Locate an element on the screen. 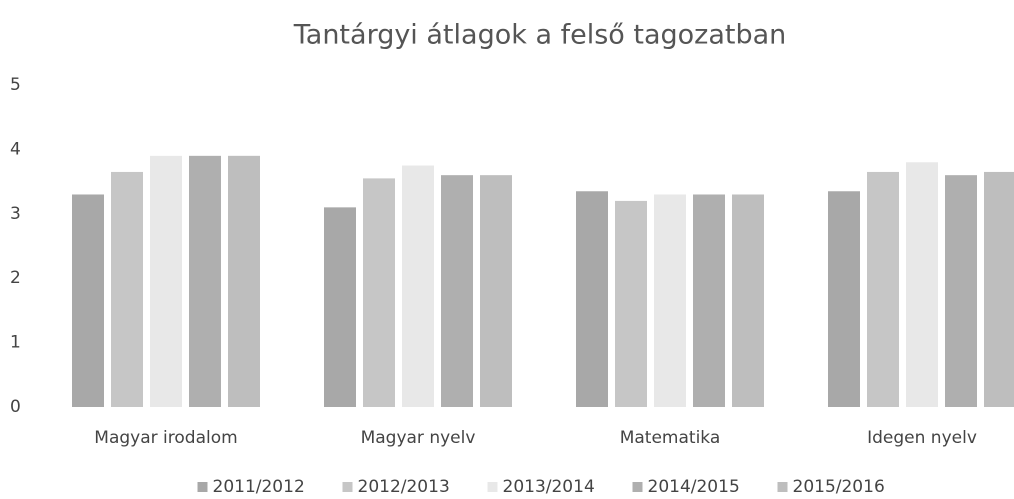 The height and width of the screenshot is (499, 1014). x-tick-label: Idegen nyelv is located at coordinates (922, 438).